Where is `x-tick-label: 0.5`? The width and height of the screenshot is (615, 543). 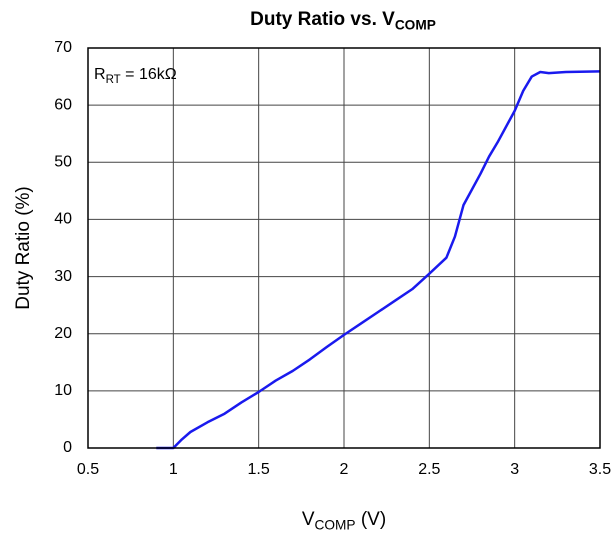
x-tick-label: 0.5 is located at coordinates (88, 469).